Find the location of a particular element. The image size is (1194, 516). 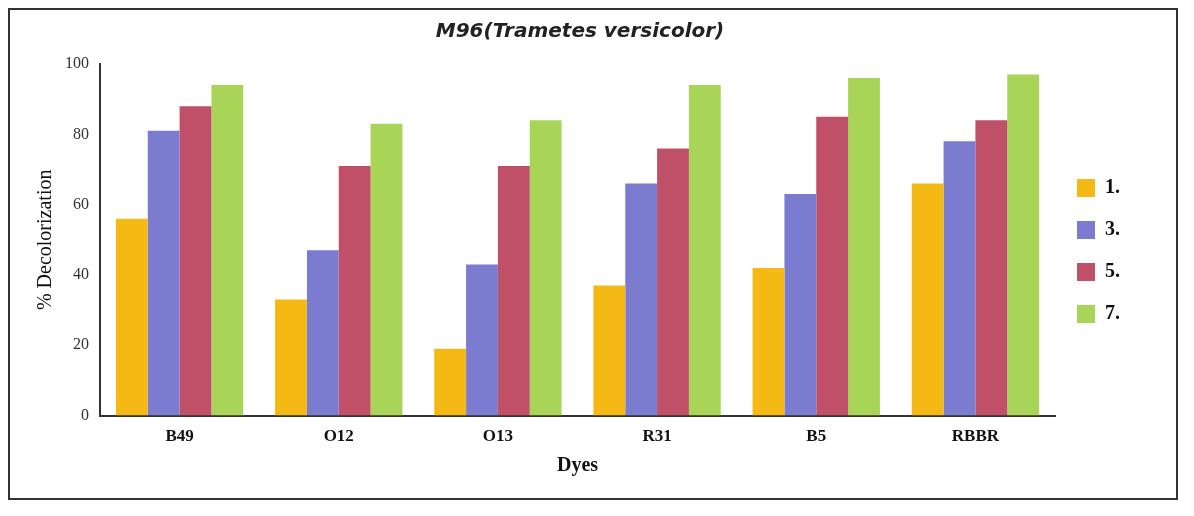

chart-title: M96(Trametes versicolor) is located at coordinates (580, 30).